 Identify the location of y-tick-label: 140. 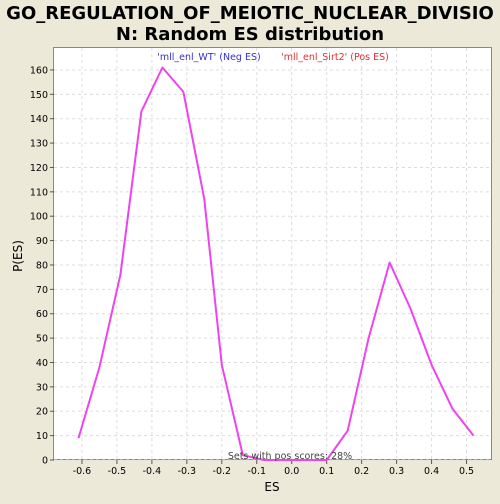
(39, 119).